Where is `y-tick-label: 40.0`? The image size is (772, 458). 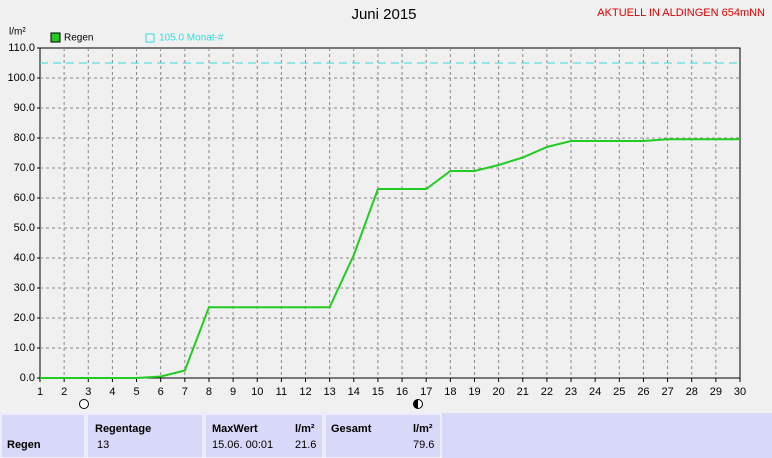
y-tick-label: 40.0 is located at coordinates (24, 258).